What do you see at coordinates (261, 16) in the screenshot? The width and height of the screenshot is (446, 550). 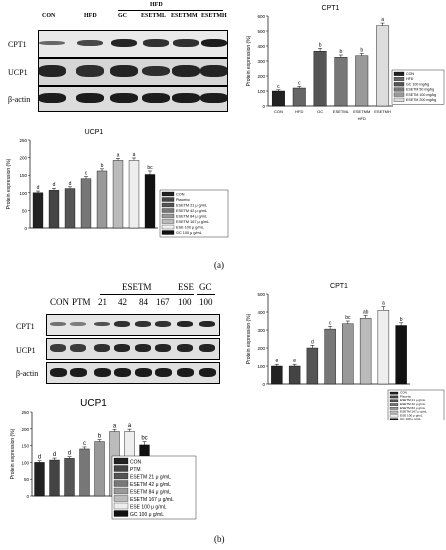 I see `y-tick-label: 600` at bounding box center [261, 16].